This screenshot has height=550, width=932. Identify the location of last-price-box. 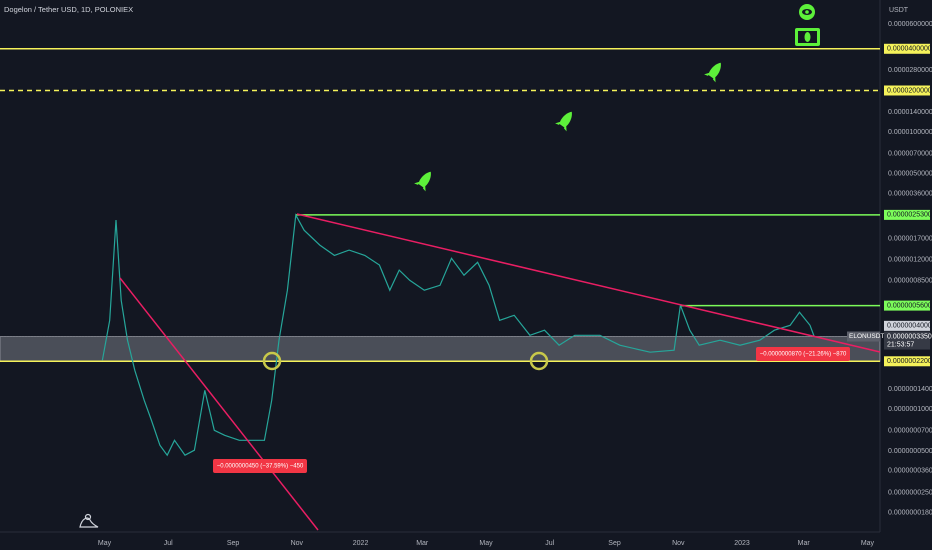
(907, 340).